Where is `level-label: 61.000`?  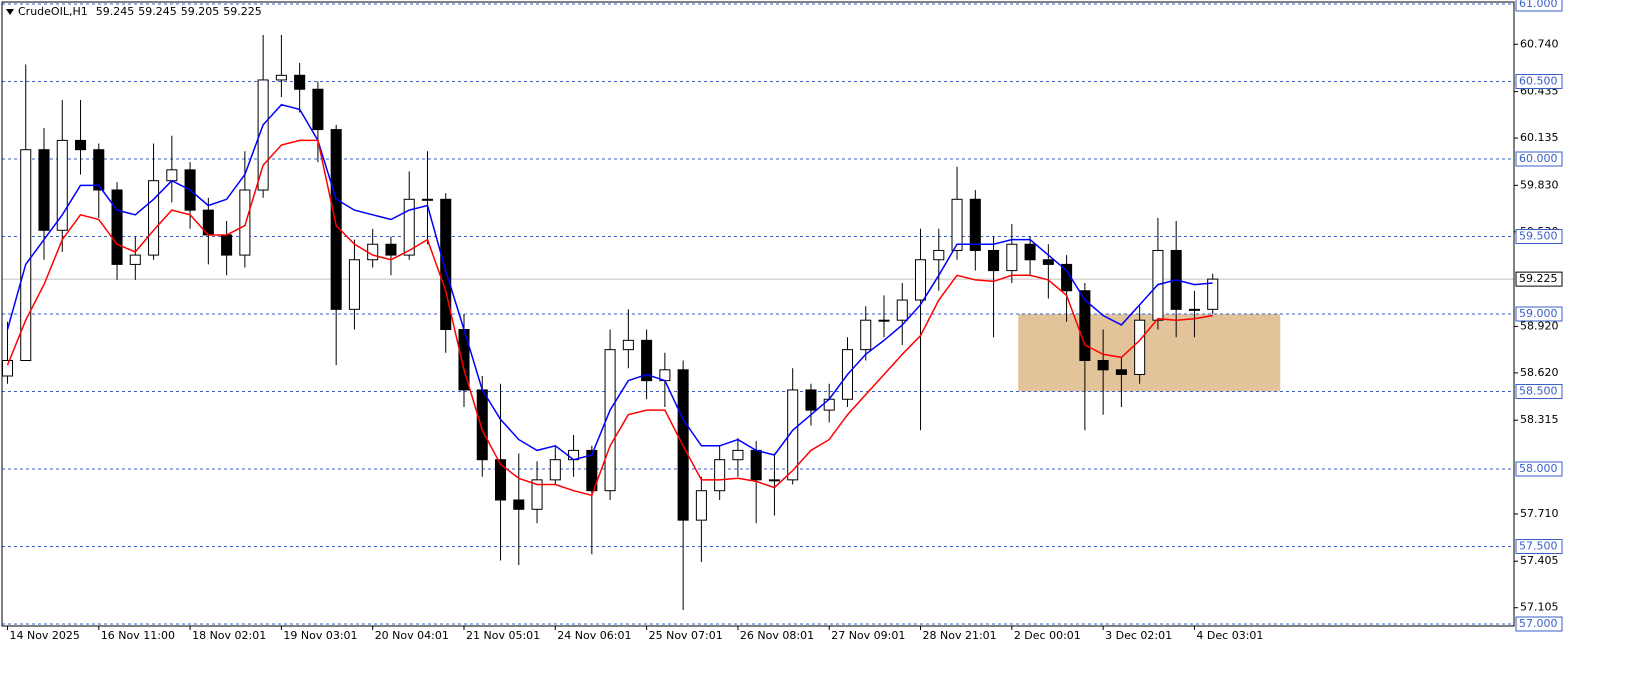
level-label: 61.000 is located at coordinates (1538, 5).